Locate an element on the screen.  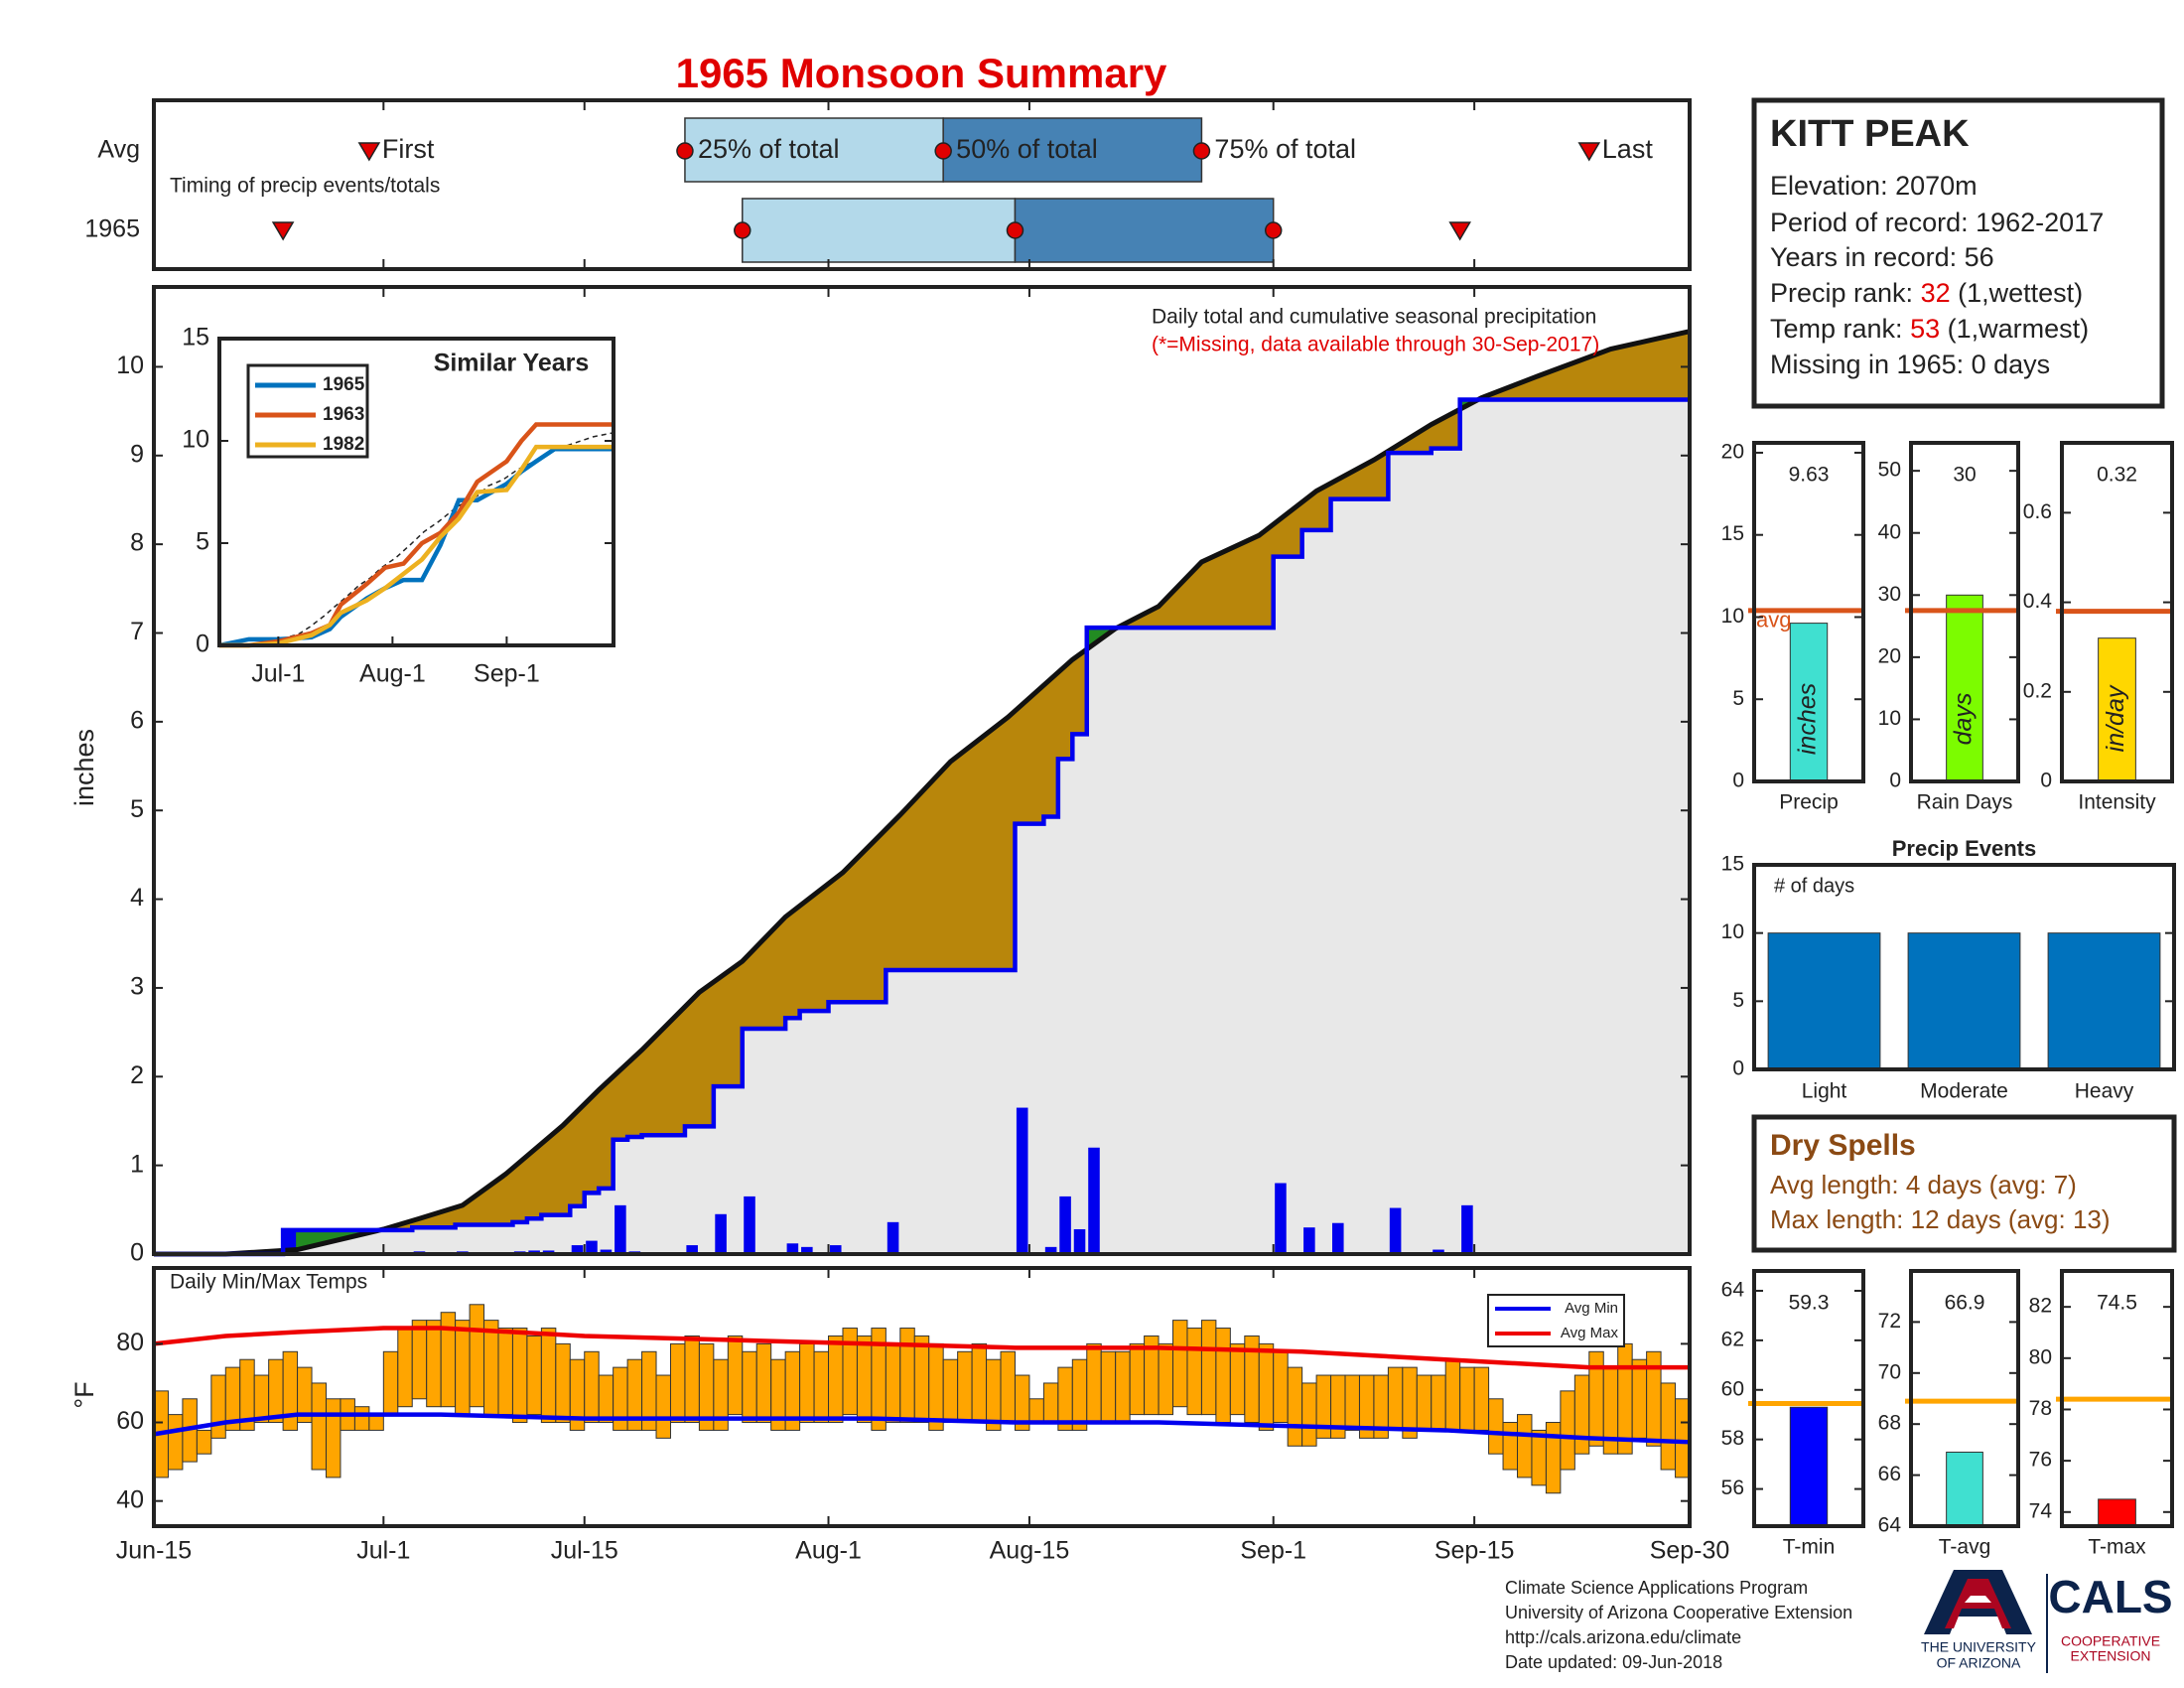
timing-marker-label: Last is located at coordinates (1628, 149).